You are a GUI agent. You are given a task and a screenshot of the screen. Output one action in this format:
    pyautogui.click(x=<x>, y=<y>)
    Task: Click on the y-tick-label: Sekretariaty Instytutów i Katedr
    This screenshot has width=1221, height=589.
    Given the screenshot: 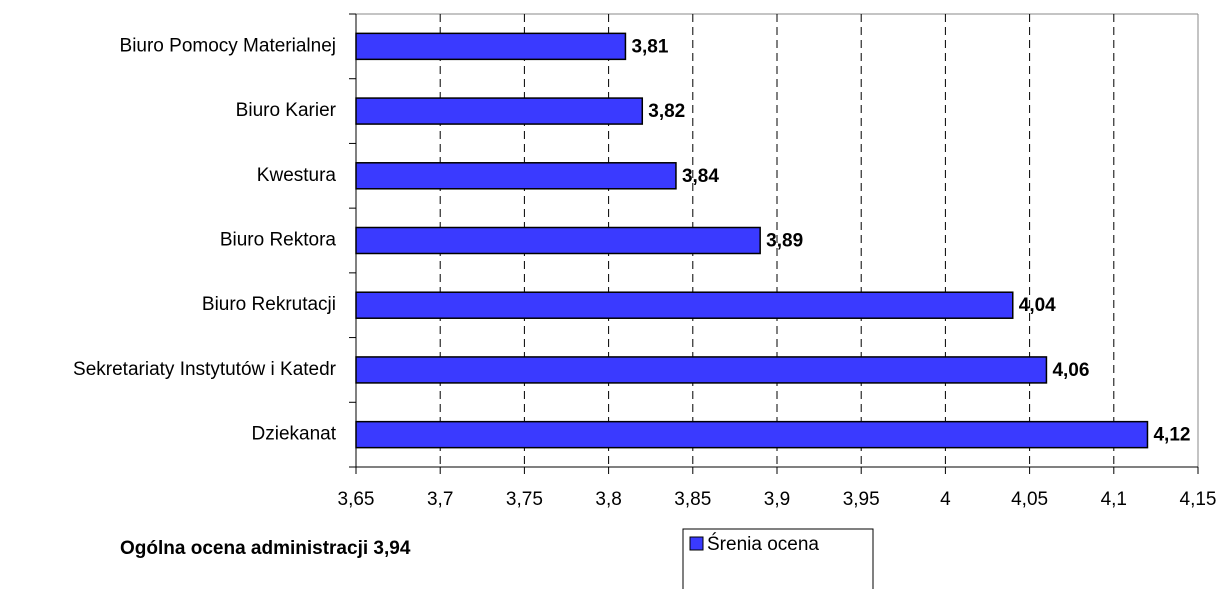 What is the action you would take?
    pyautogui.click(x=205, y=369)
    